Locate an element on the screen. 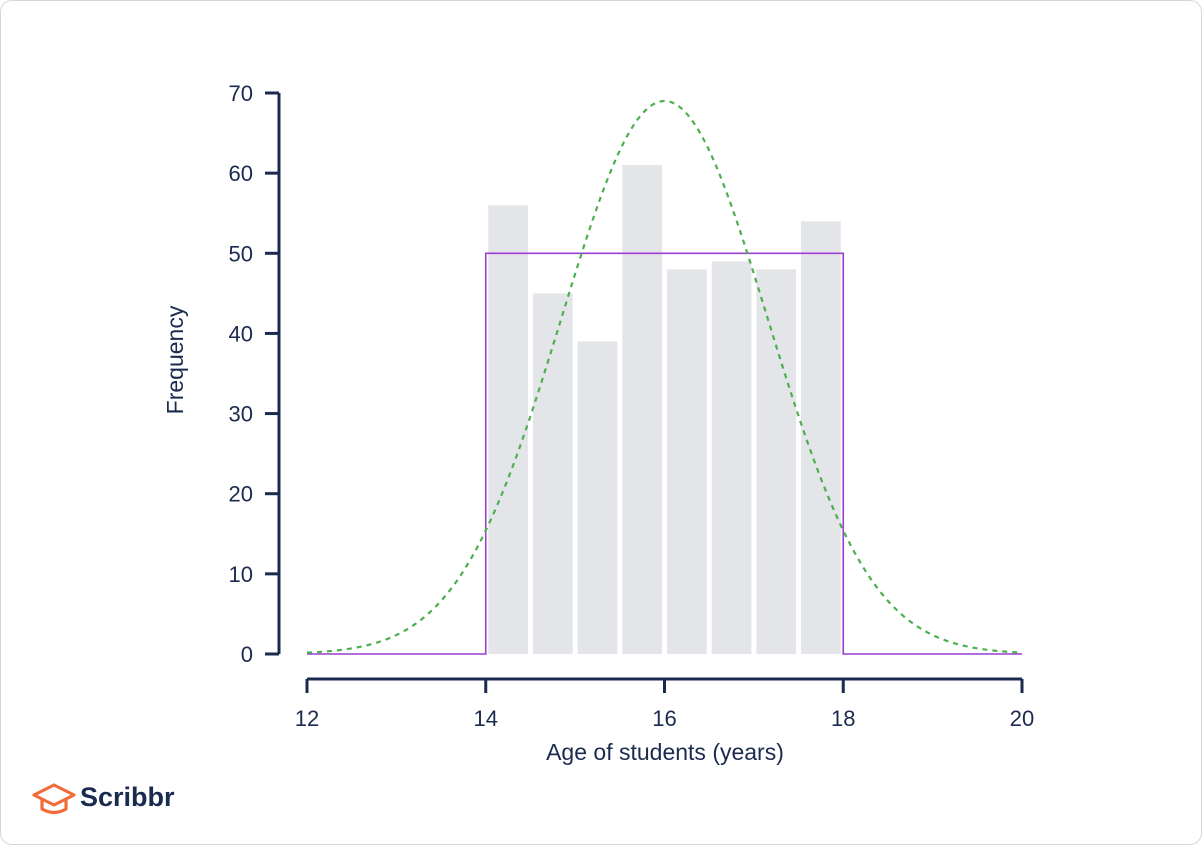 This screenshot has width=1202, height=845. graduation-cap-icon is located at coordinates (54, 799).